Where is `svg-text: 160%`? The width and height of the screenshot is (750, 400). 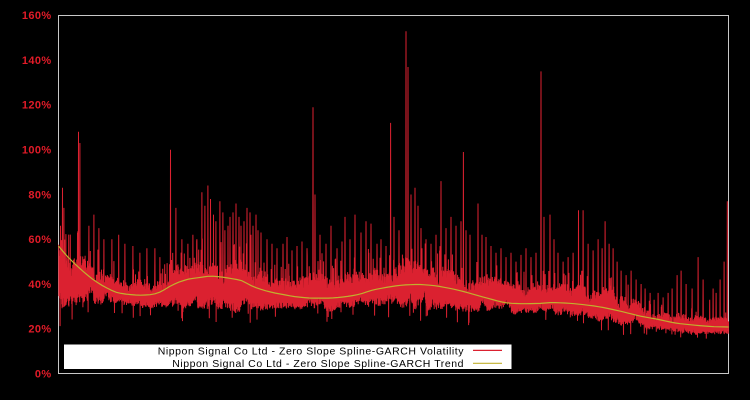
svg-text: 160% is located at coordinates (37, 16).